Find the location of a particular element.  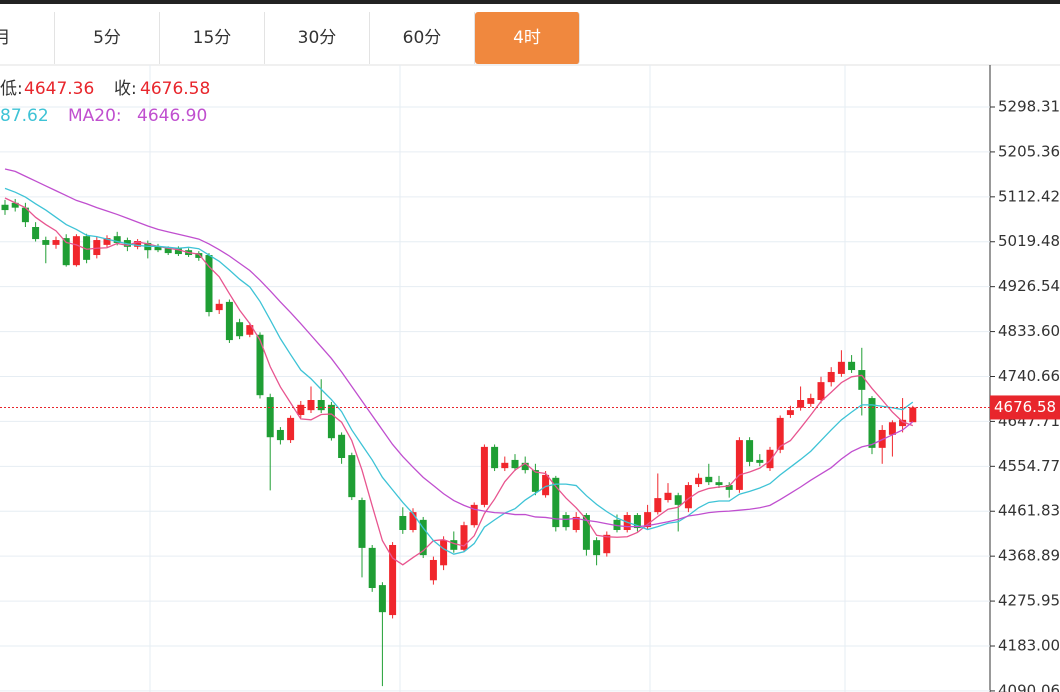

y-tick-label: 5112.42 is located at coordinates (1029, 196).